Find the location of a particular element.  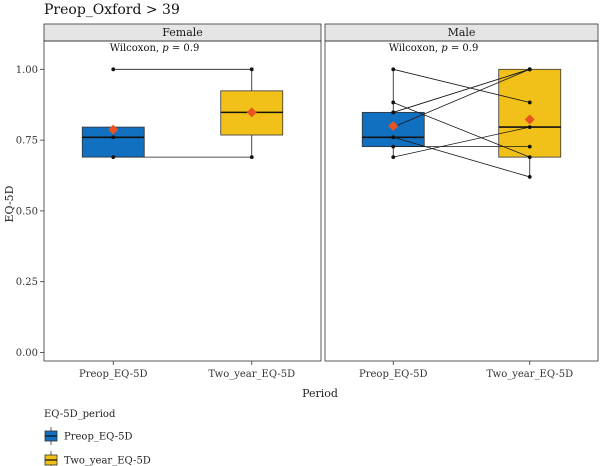

legend-label: Preop_EQ-5D is located at coordinates (98, 437).